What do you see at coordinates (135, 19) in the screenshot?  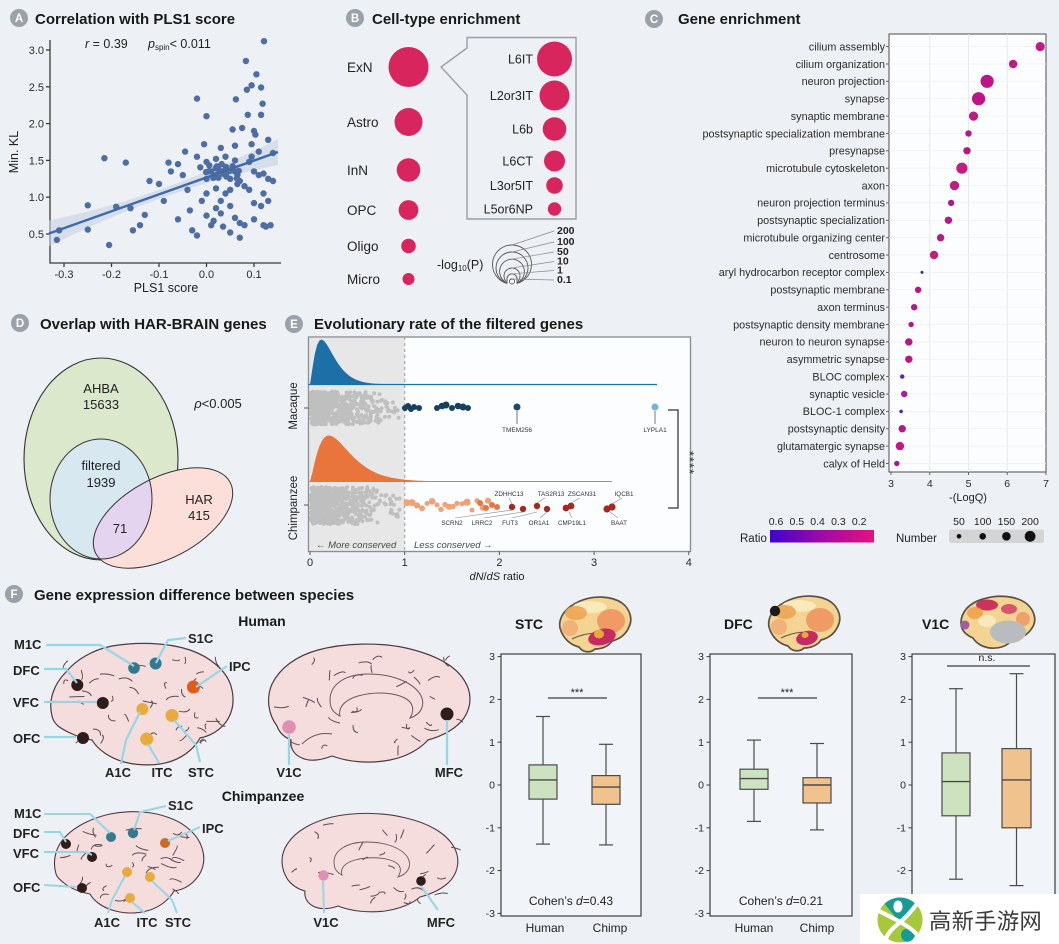 I see `svg-text: Correlation with PLS1 score` at bounding box center [135, 19].